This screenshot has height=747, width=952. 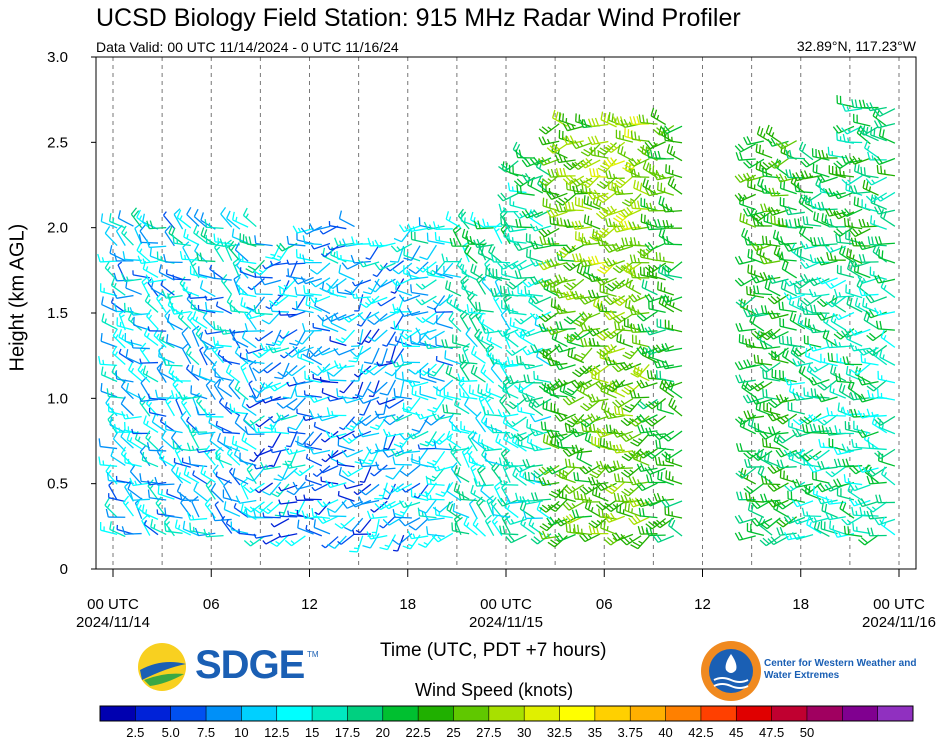 I want to click on colorbar-swatch, so click(x=789, y=713).